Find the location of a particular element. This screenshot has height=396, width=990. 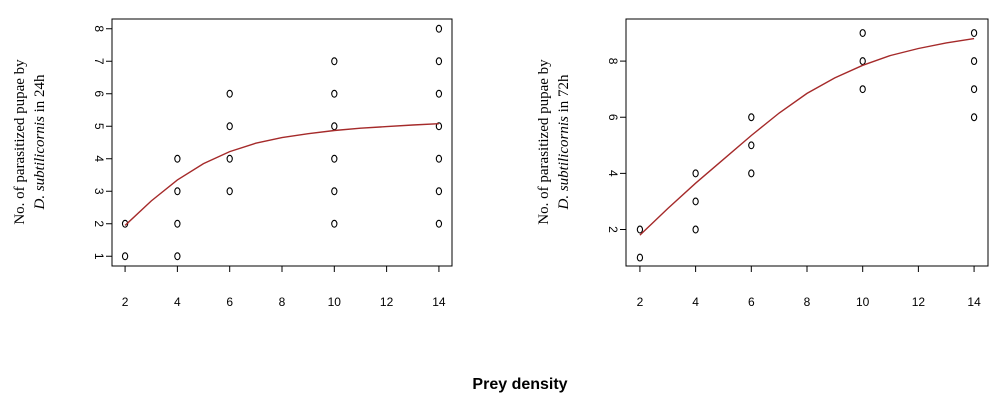

y-axis-label-line2: D. subtilicornis in 72h is located at coordinates (564, 142).